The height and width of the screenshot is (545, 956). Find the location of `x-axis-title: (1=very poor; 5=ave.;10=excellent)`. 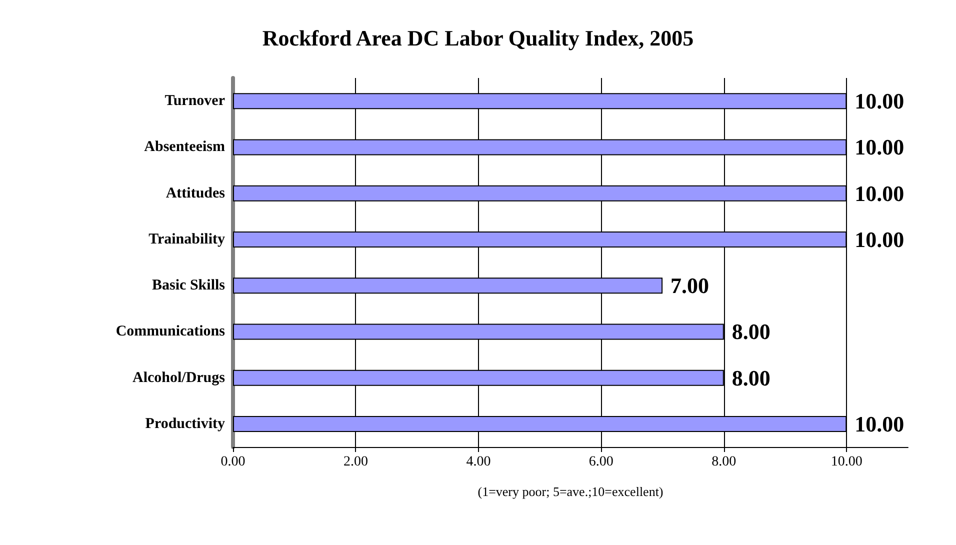

x-axis-title: (1=very poor; 5=ave.;10=excellent) is located at coordinates (571, 491).